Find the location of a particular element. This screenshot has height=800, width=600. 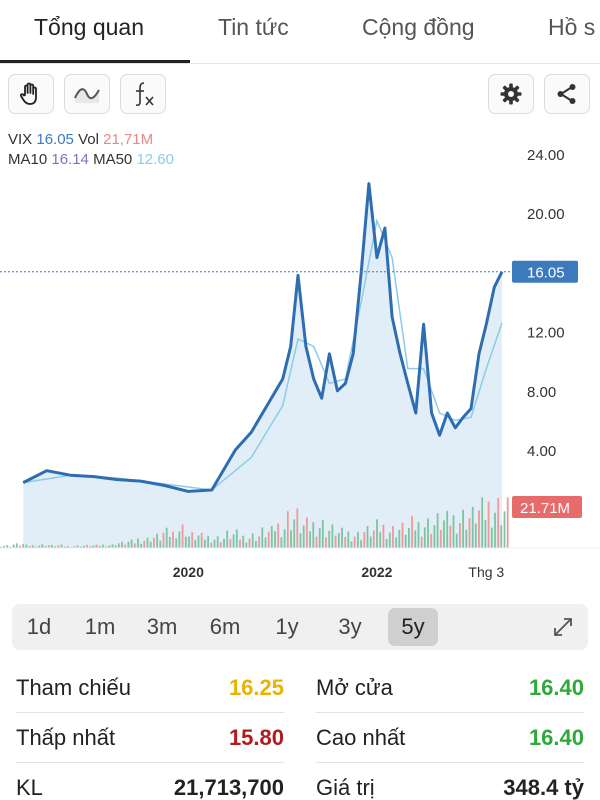

range-3m-button: 3m is located at coordinates (162, 626).